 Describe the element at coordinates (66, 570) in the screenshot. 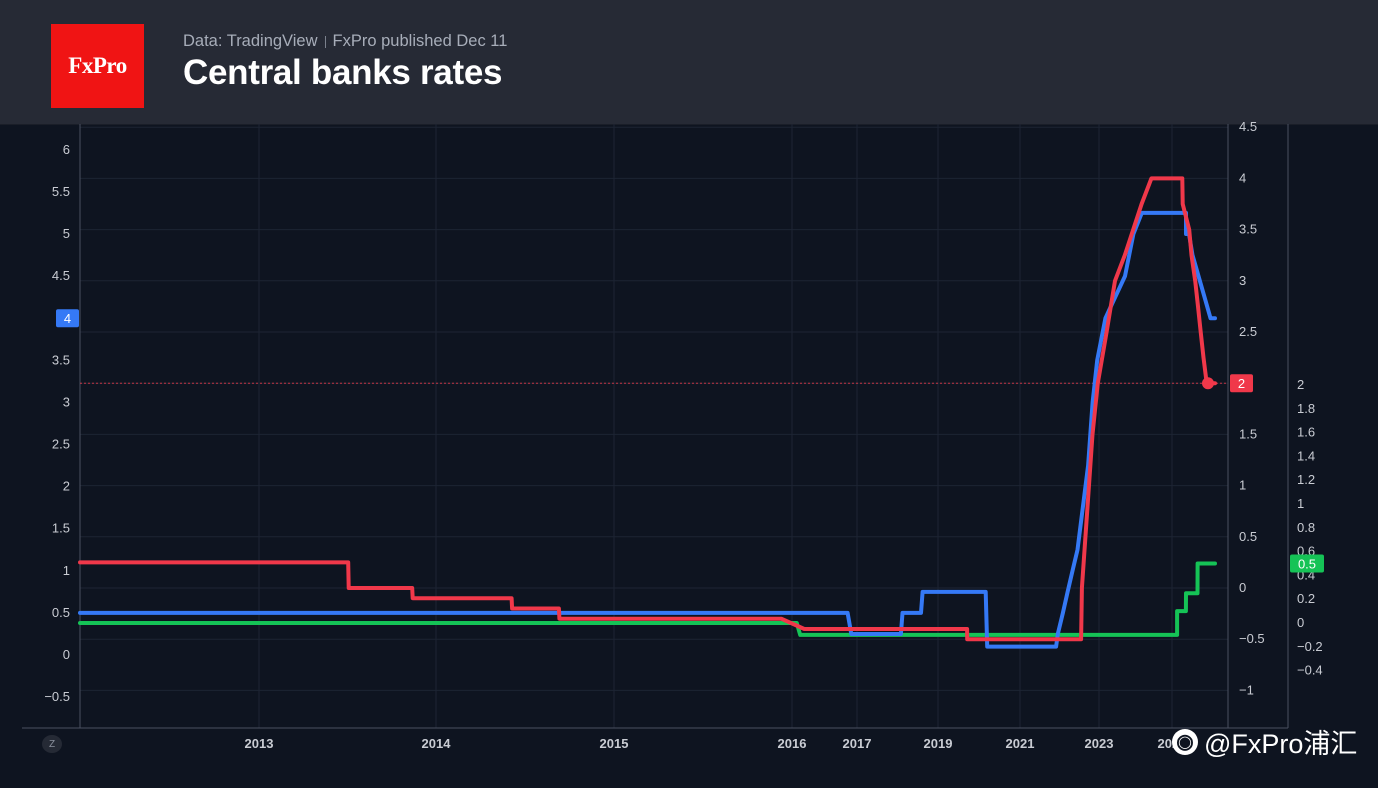

I see `left-axis-tick-label: 1` at that location.